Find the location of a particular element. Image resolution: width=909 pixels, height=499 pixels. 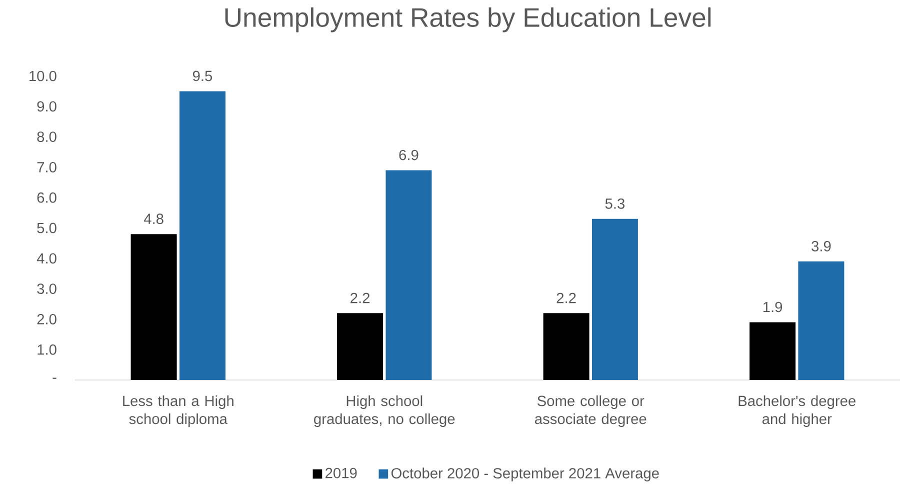

legend-label: October 2020 - September 2021 Average is located at coordinates (525, 475).